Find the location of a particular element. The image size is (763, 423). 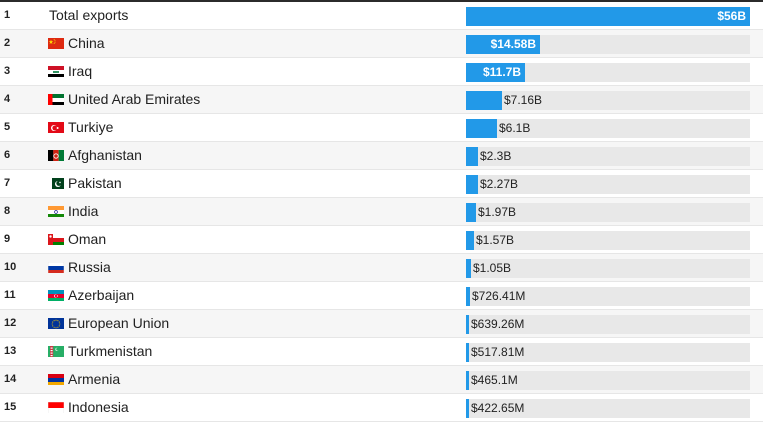

table-row: 10 Russia $1.05B is located at coordinates (381, 268).